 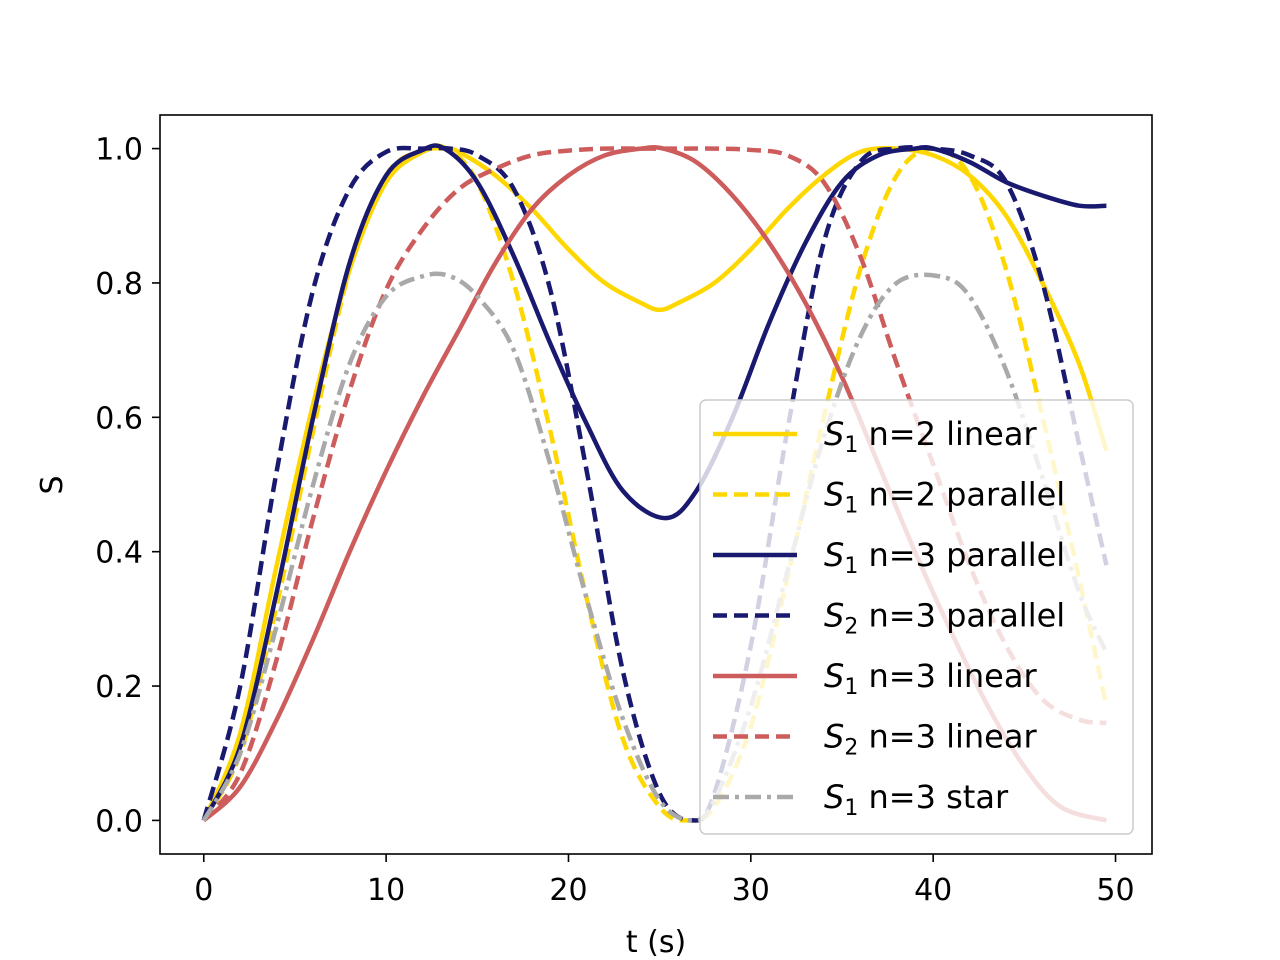 I want to click on x-axis-label: t (s), so click(x=656, y=942).